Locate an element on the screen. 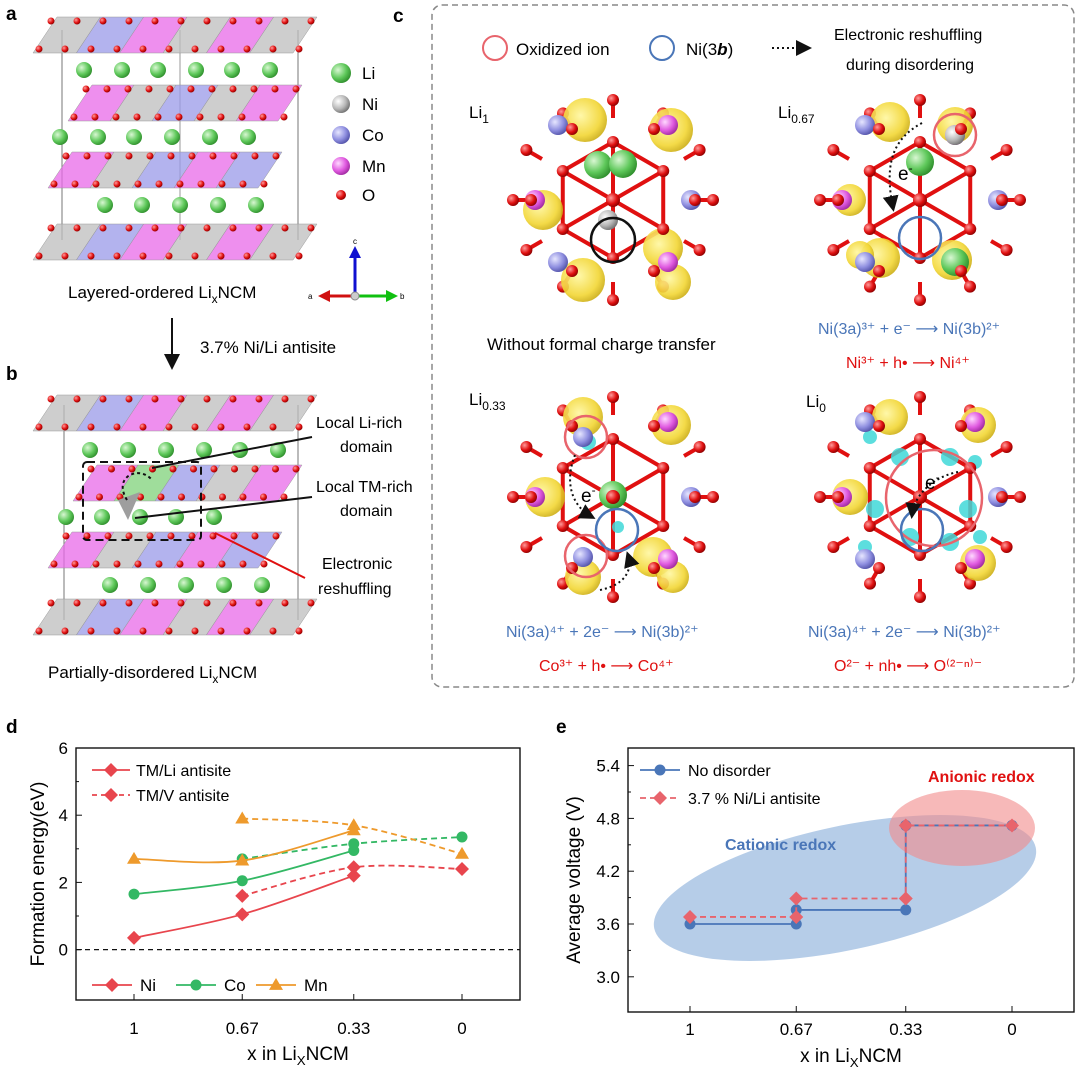  legend-label: 3.7 % Ni/Li antisite is located at coordinates (754, 799).